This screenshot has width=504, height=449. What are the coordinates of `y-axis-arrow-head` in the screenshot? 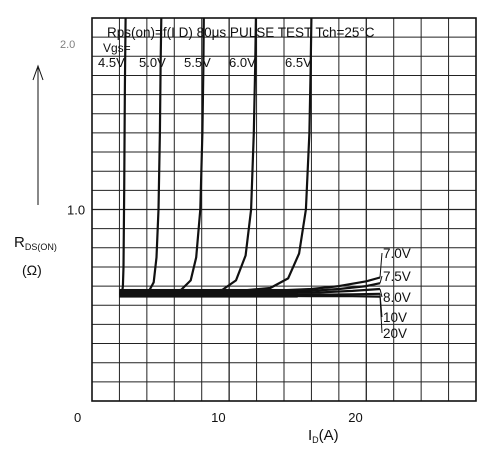 It's located at (38, 72).